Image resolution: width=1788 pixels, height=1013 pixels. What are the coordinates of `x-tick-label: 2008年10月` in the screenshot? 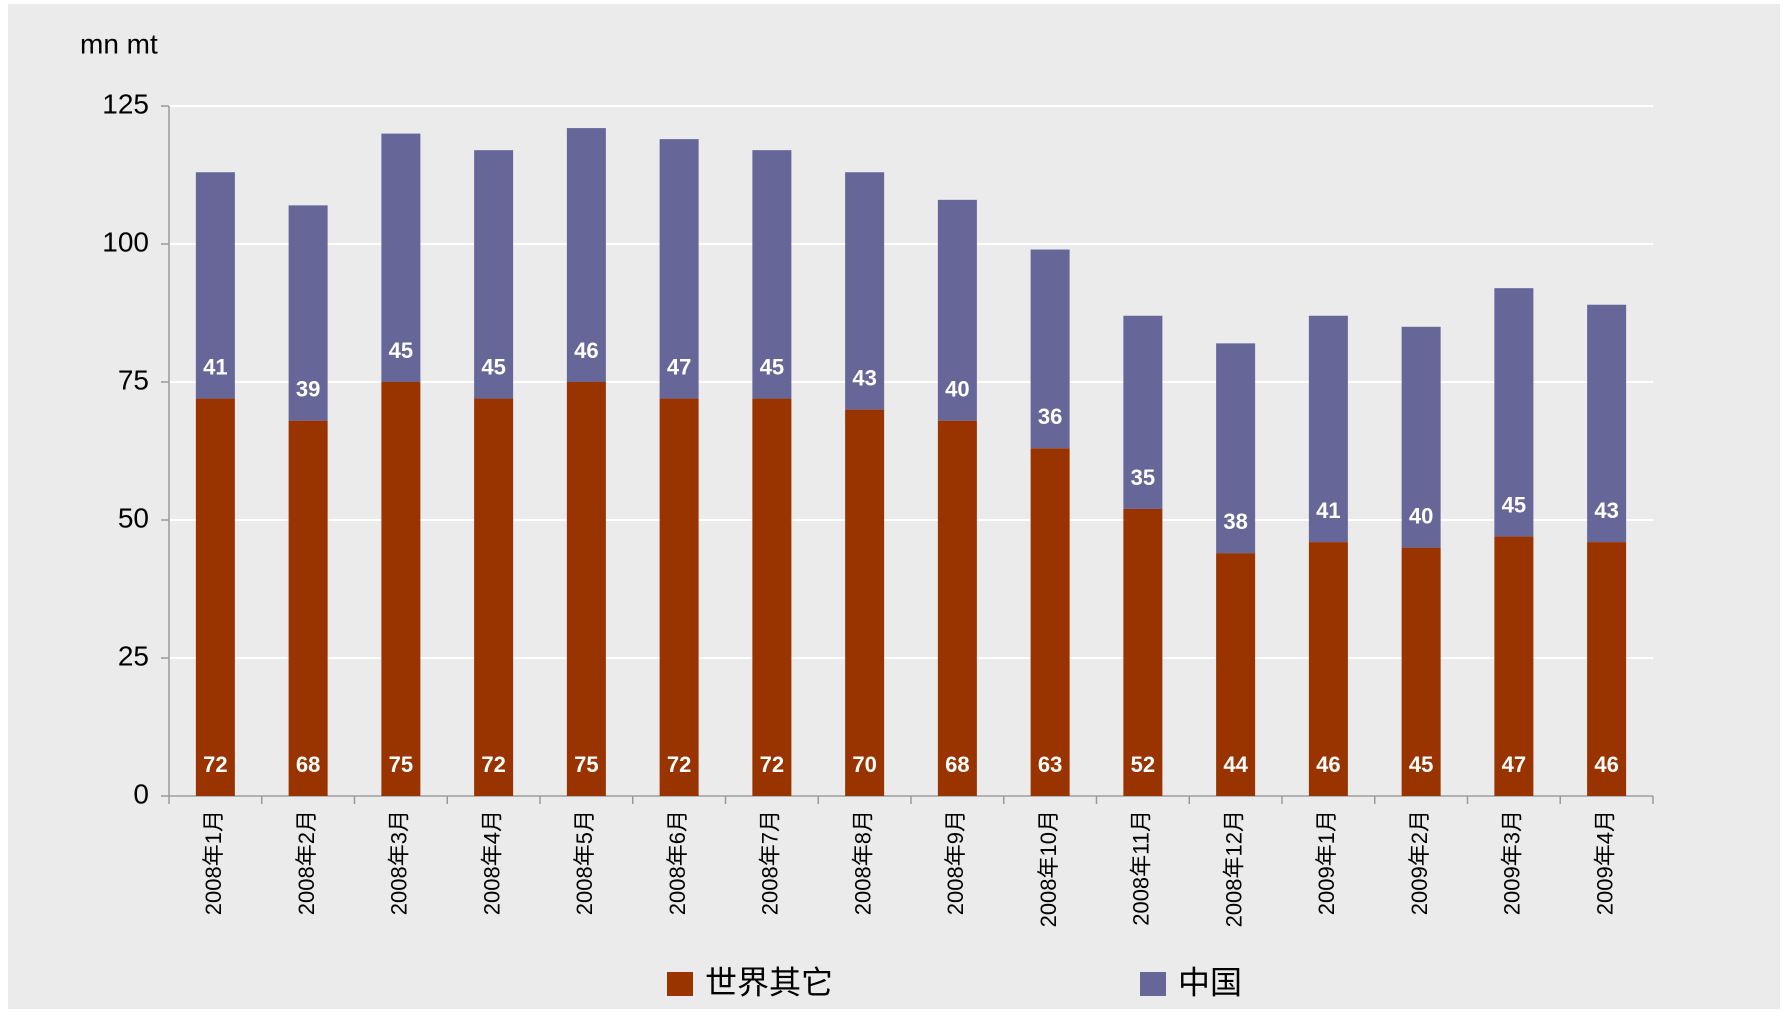 It's located at (1048, 868).